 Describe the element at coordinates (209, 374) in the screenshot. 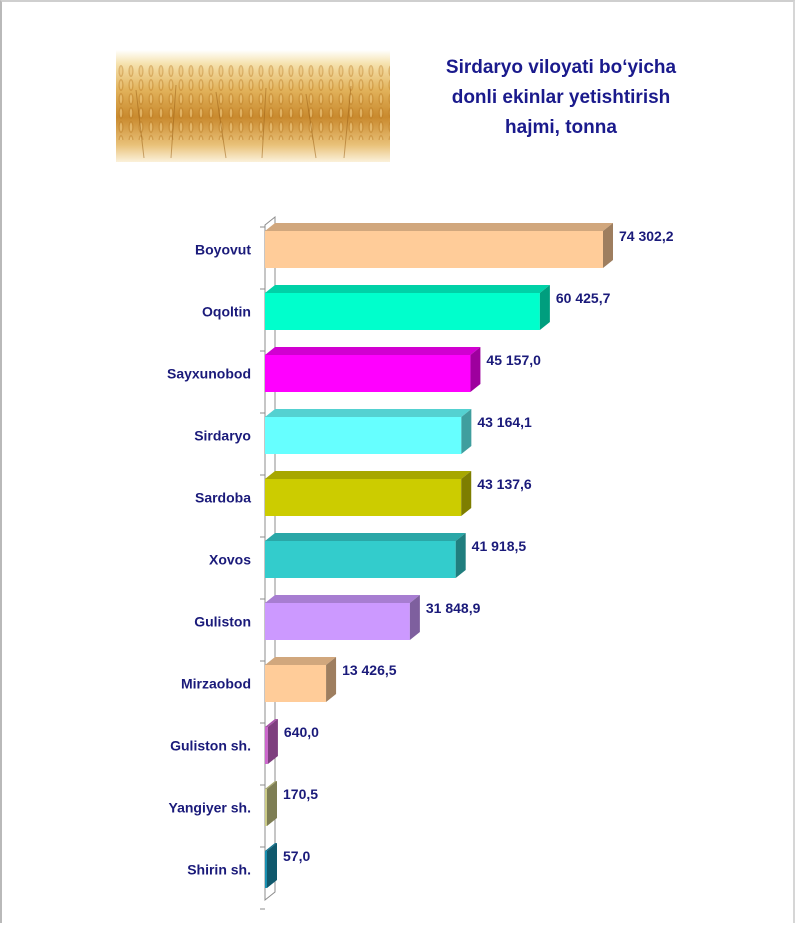

I see `category-label: Sayxunobod` at that location.